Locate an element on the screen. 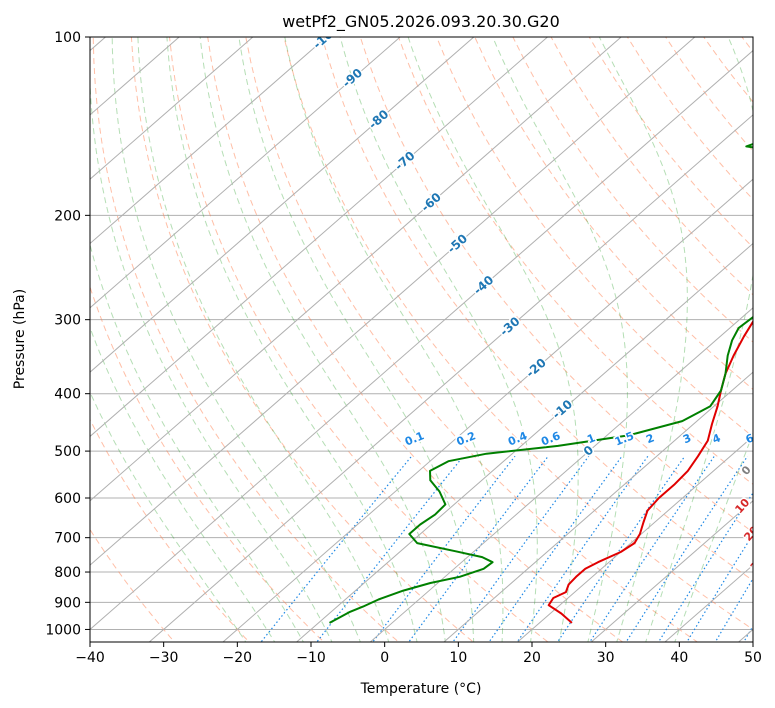  y-tick-label: 700 is located at coordinates (67, 539).